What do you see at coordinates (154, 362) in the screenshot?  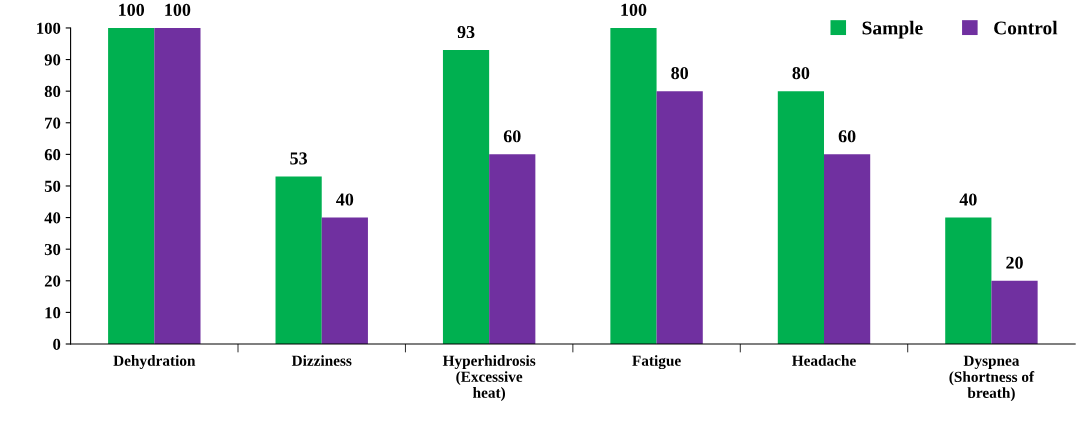 I see `x-tick-label: Dehydration` at bounding box center [154, 362].